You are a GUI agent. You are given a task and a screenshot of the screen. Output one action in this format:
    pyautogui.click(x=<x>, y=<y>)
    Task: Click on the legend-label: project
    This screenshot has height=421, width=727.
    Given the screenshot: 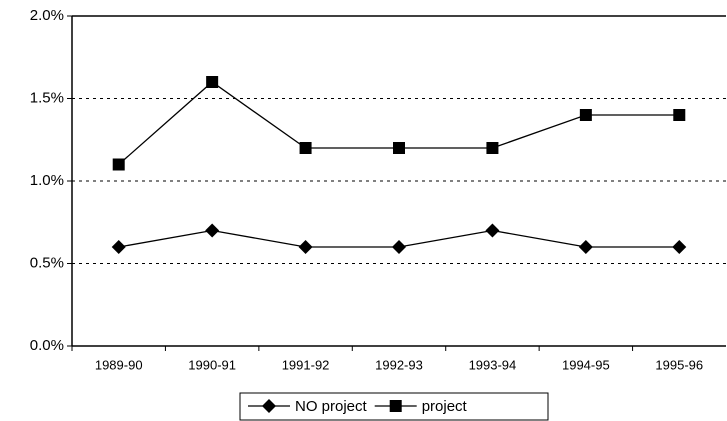 What is the action you would take?
    pyautogui.click(x=445, y=406)
    